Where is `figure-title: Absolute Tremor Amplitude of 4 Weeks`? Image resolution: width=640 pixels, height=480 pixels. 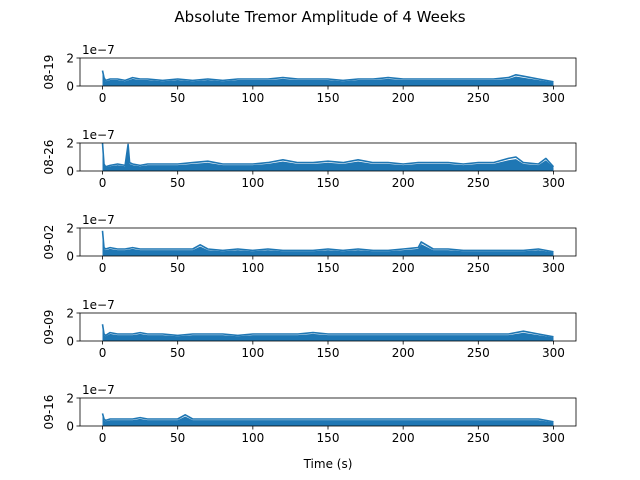 figure-title: Absolute Tremor Amplitude of 4 Weeks is located at coordinates (319, 17).